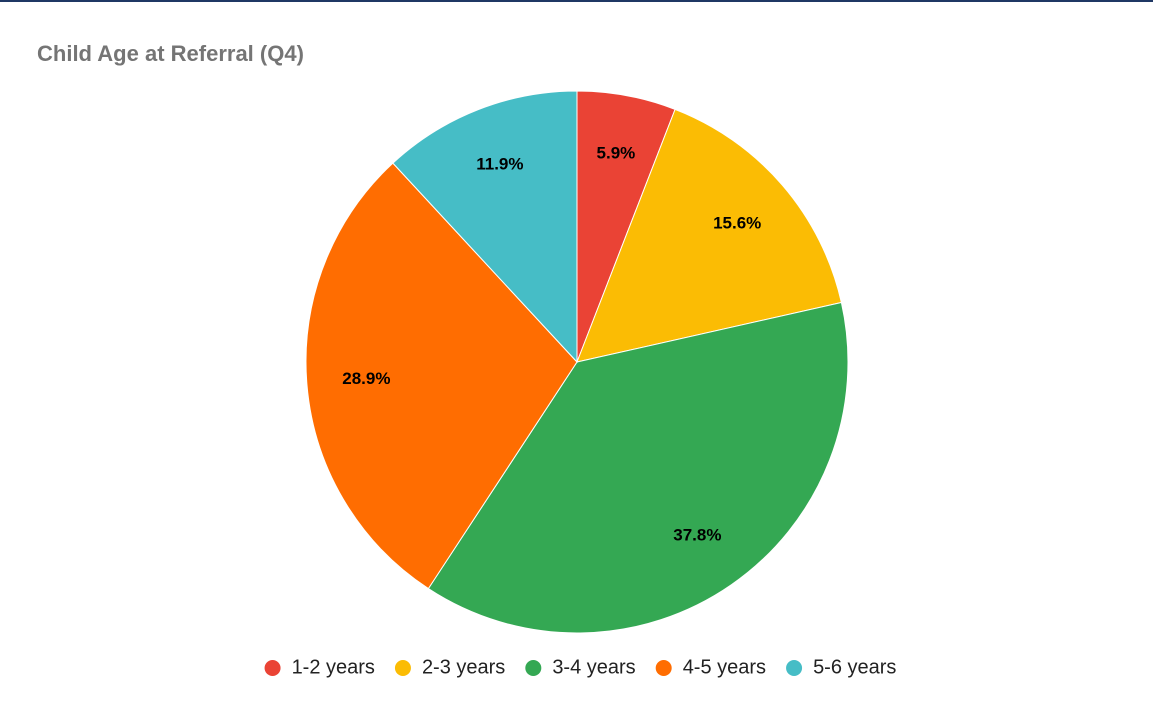  What do you see at coordinates (737, 223) in the screenshot?
I see `value-label: 15.6%` at bounding box center [737, 223].